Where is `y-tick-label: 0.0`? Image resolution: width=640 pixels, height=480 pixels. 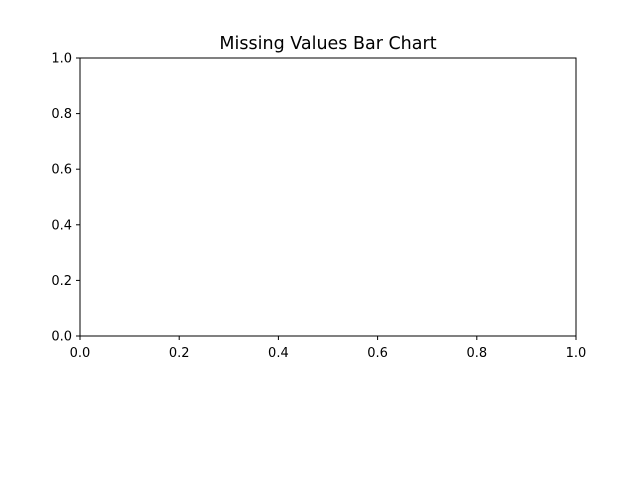 y-tick-label: 0.0 is located at coordinates (61, 337).